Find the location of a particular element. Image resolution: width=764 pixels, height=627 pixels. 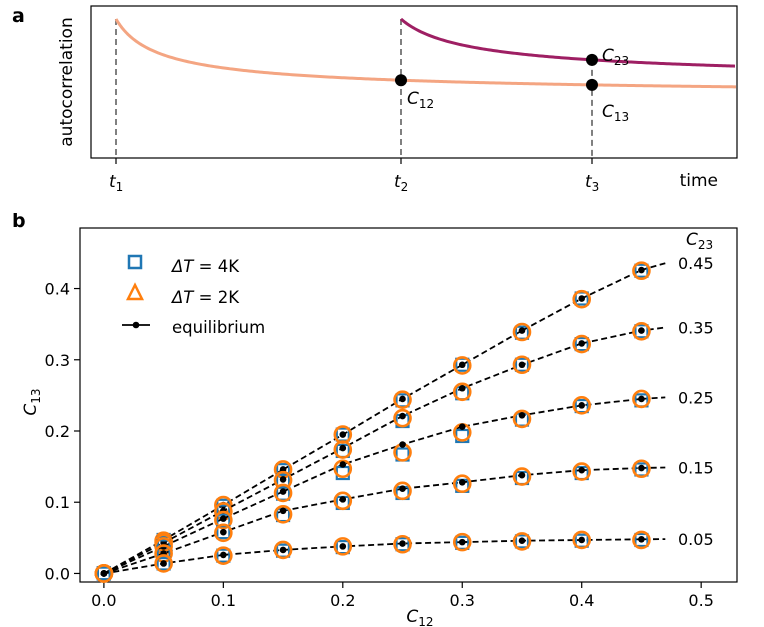

curve-from-t2 is located at coordinates (568, 42).